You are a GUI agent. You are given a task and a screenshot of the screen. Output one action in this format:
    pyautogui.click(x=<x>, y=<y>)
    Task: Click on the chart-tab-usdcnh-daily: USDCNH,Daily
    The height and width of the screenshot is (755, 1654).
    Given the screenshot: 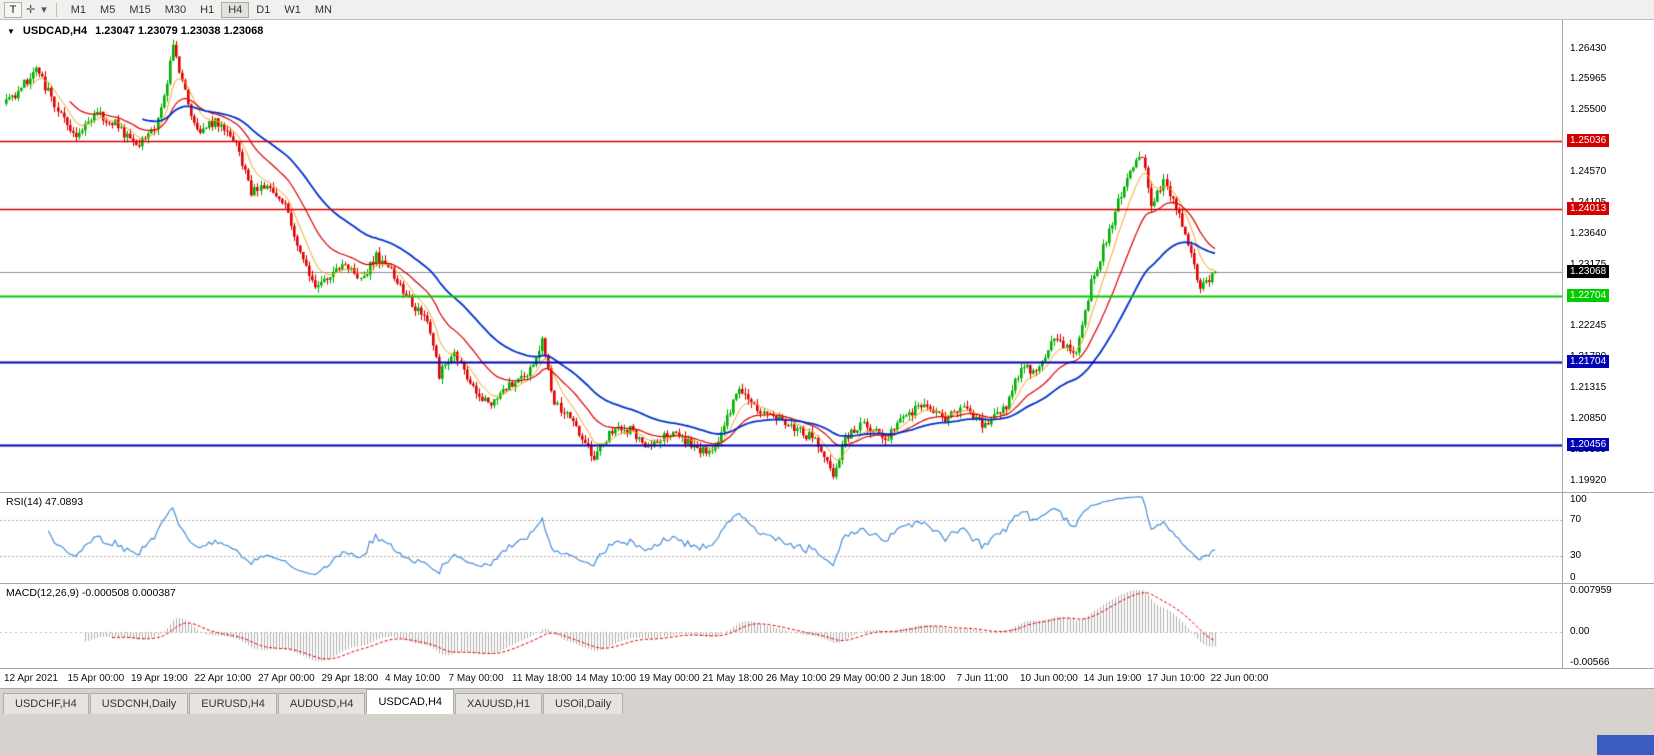 What is the action you would take?
    pyautogui.click(x=139, y=703)
    